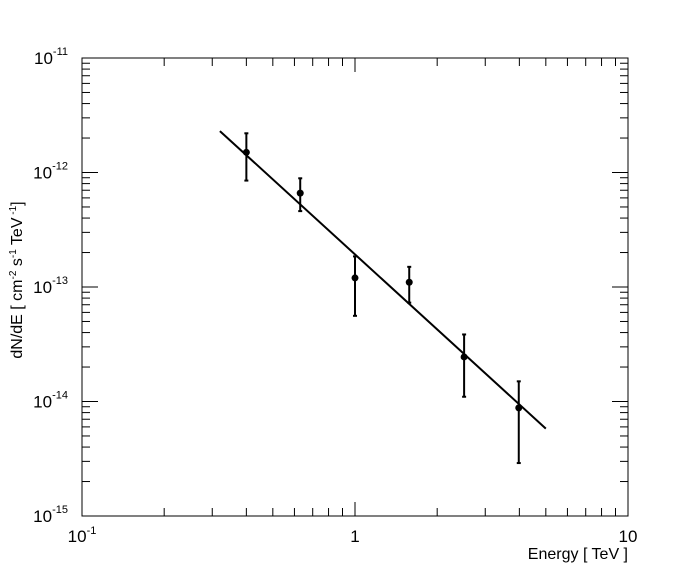 This screenshot has height=574, width=698. Describe the element at coordinates (17, 279) in the screenshot. I see `y-axis-title: dN/dE [ cm-2 s-1 TeV -1]` at that location.